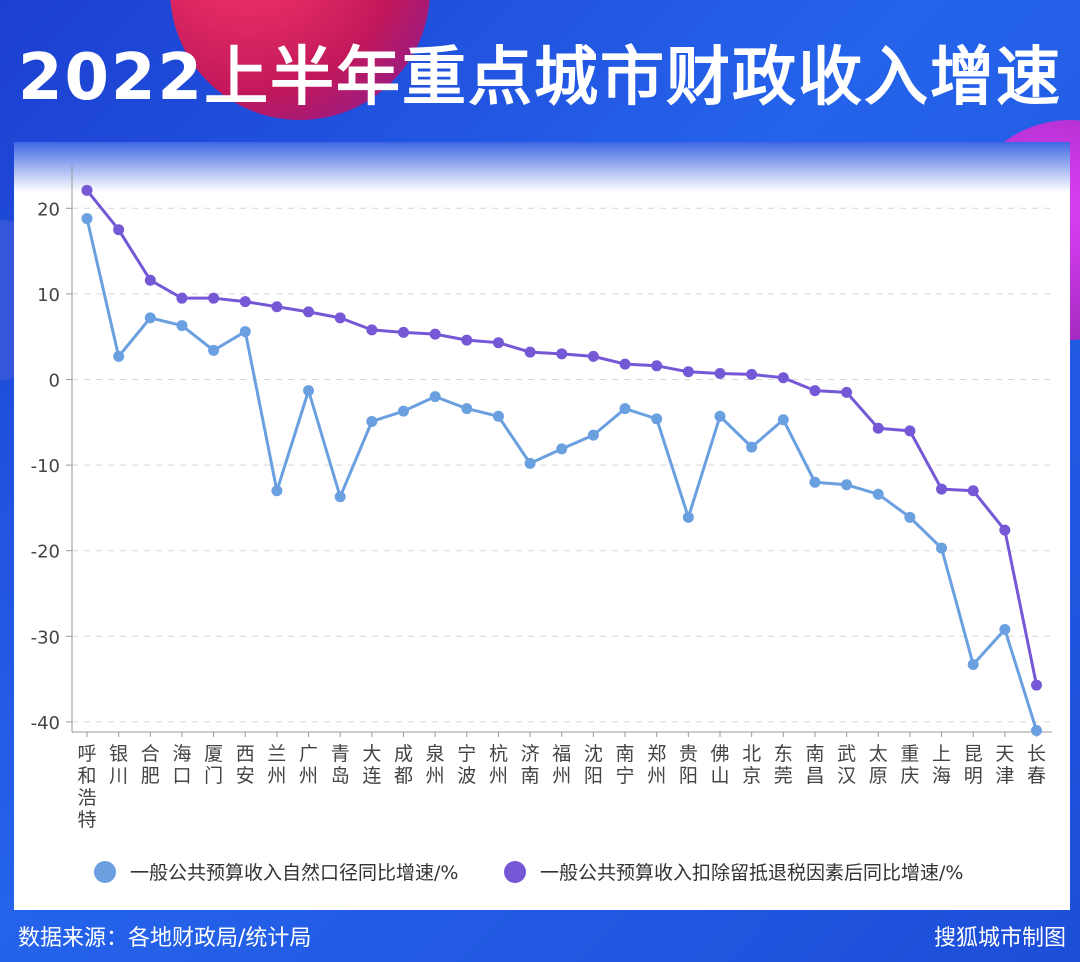 This screenshot has height=962, width=1080. Describe the element at coordinates (751, 765) in the screenshot. I see `x-tick-label: 北京` at that location.